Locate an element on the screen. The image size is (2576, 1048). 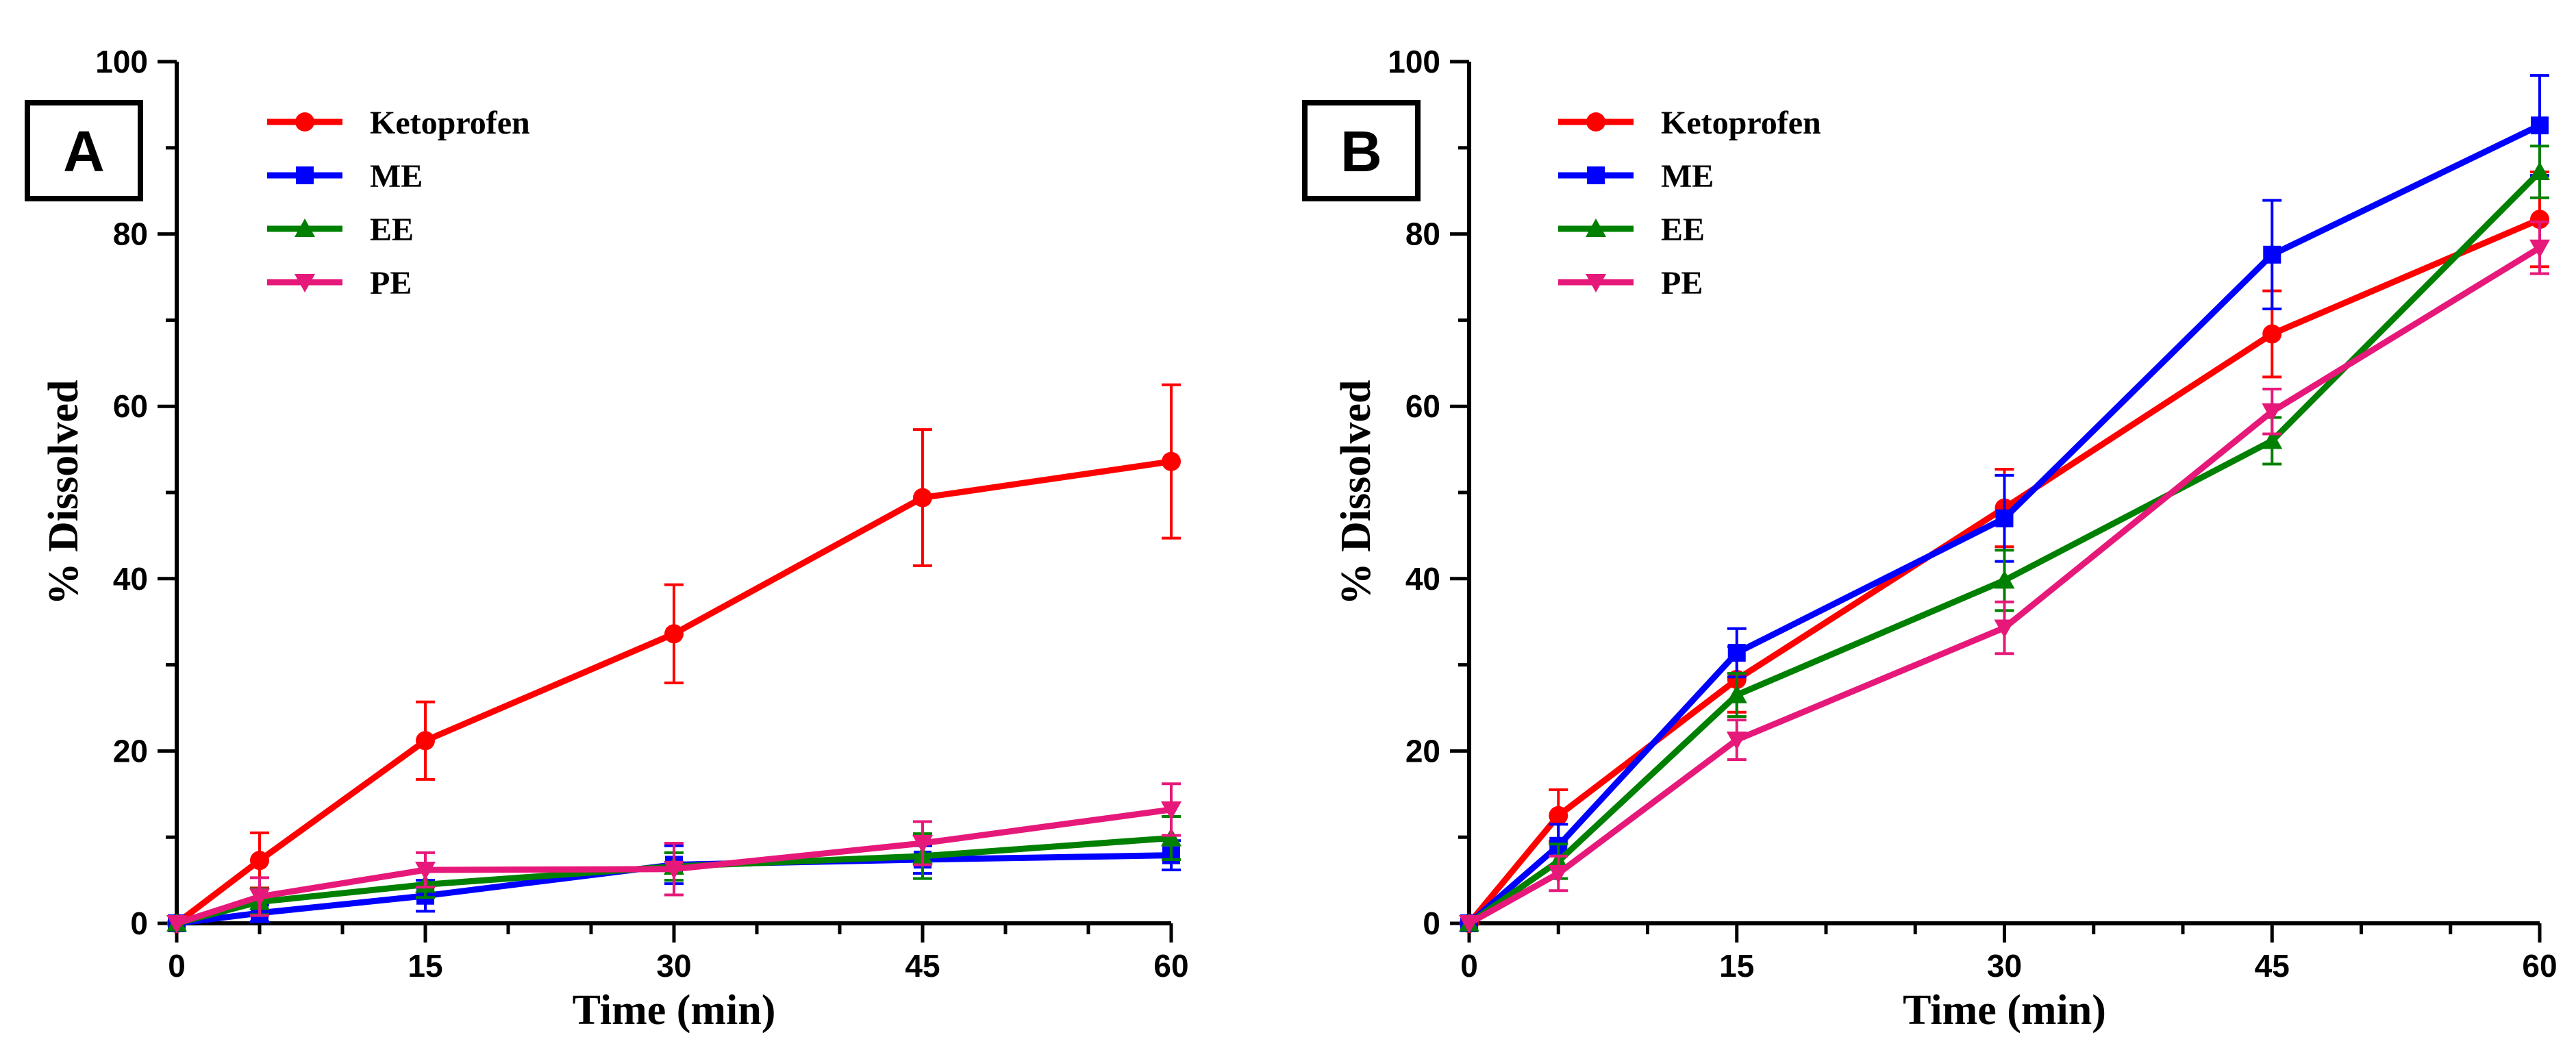
panel-label: B is located at coordinates (1361, 151).